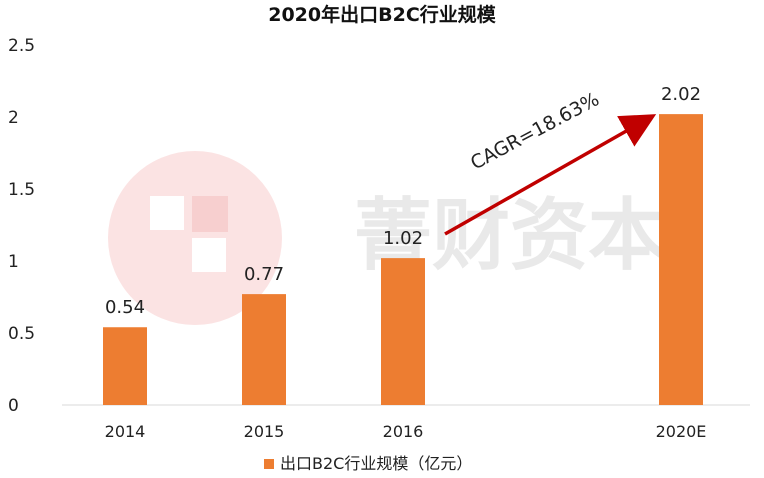 Image resolution: width=764 pixels, height=478 pixels. What do you see at coordinates (21, 190) in the screenshot?
I see `y-tick-label: 1.5` at bounding box center [21, 190].